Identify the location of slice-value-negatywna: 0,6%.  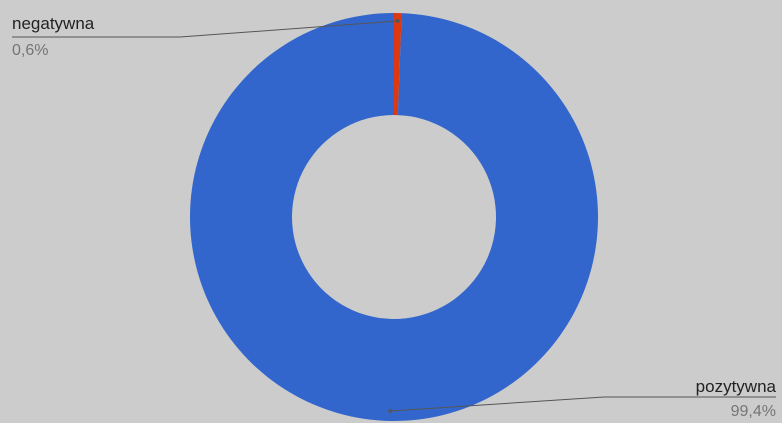
(30, 50).